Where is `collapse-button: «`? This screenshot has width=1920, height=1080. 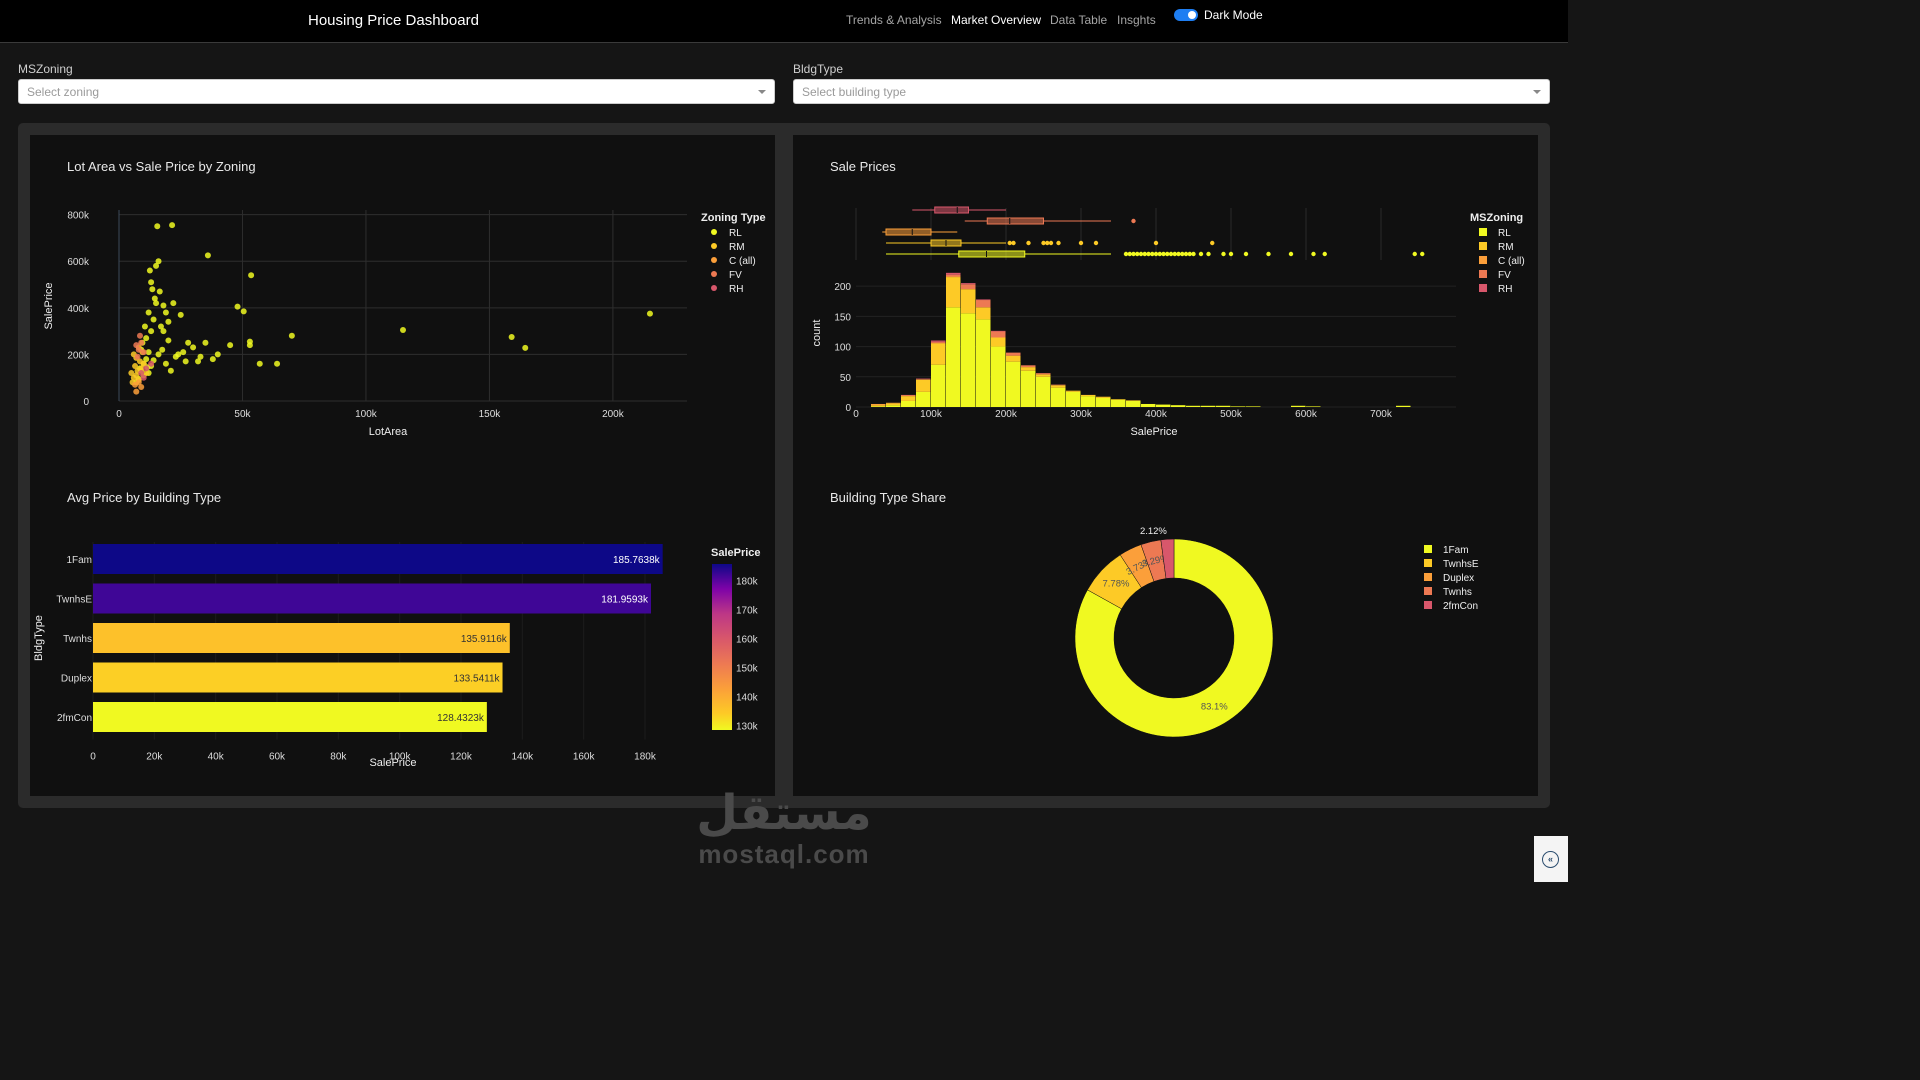 collapse-button: « is located at coordinates (1551, 859).